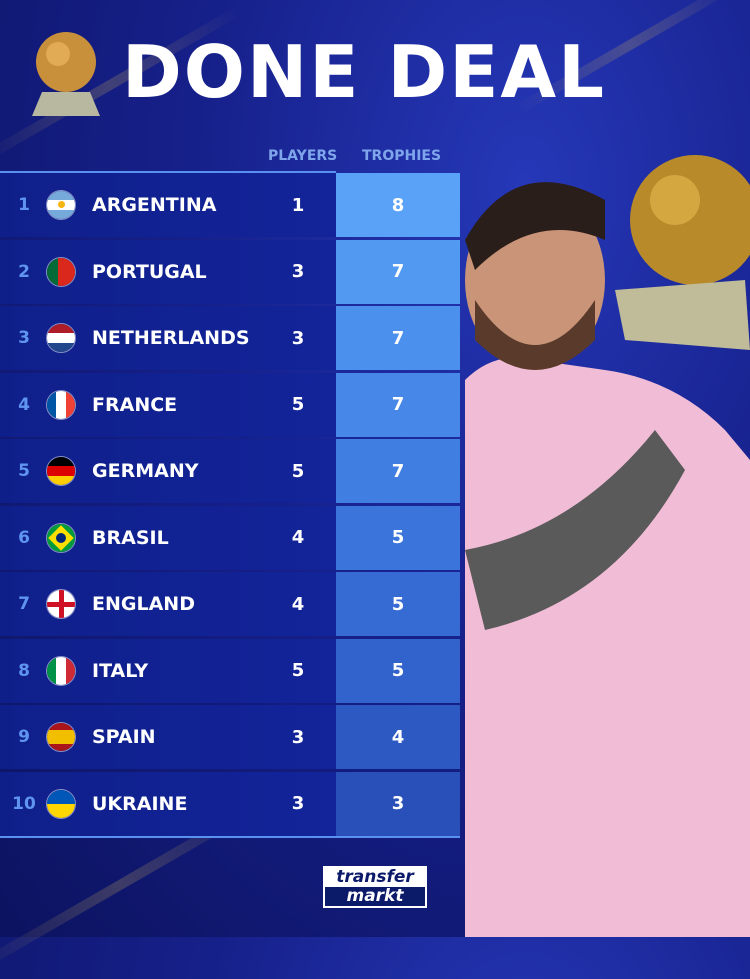 Image resolution: width=750 pixels, height=979 pixels. Describe the element at coordinates (24, 737) in the screenshot. I see `rank: 9` at that location.